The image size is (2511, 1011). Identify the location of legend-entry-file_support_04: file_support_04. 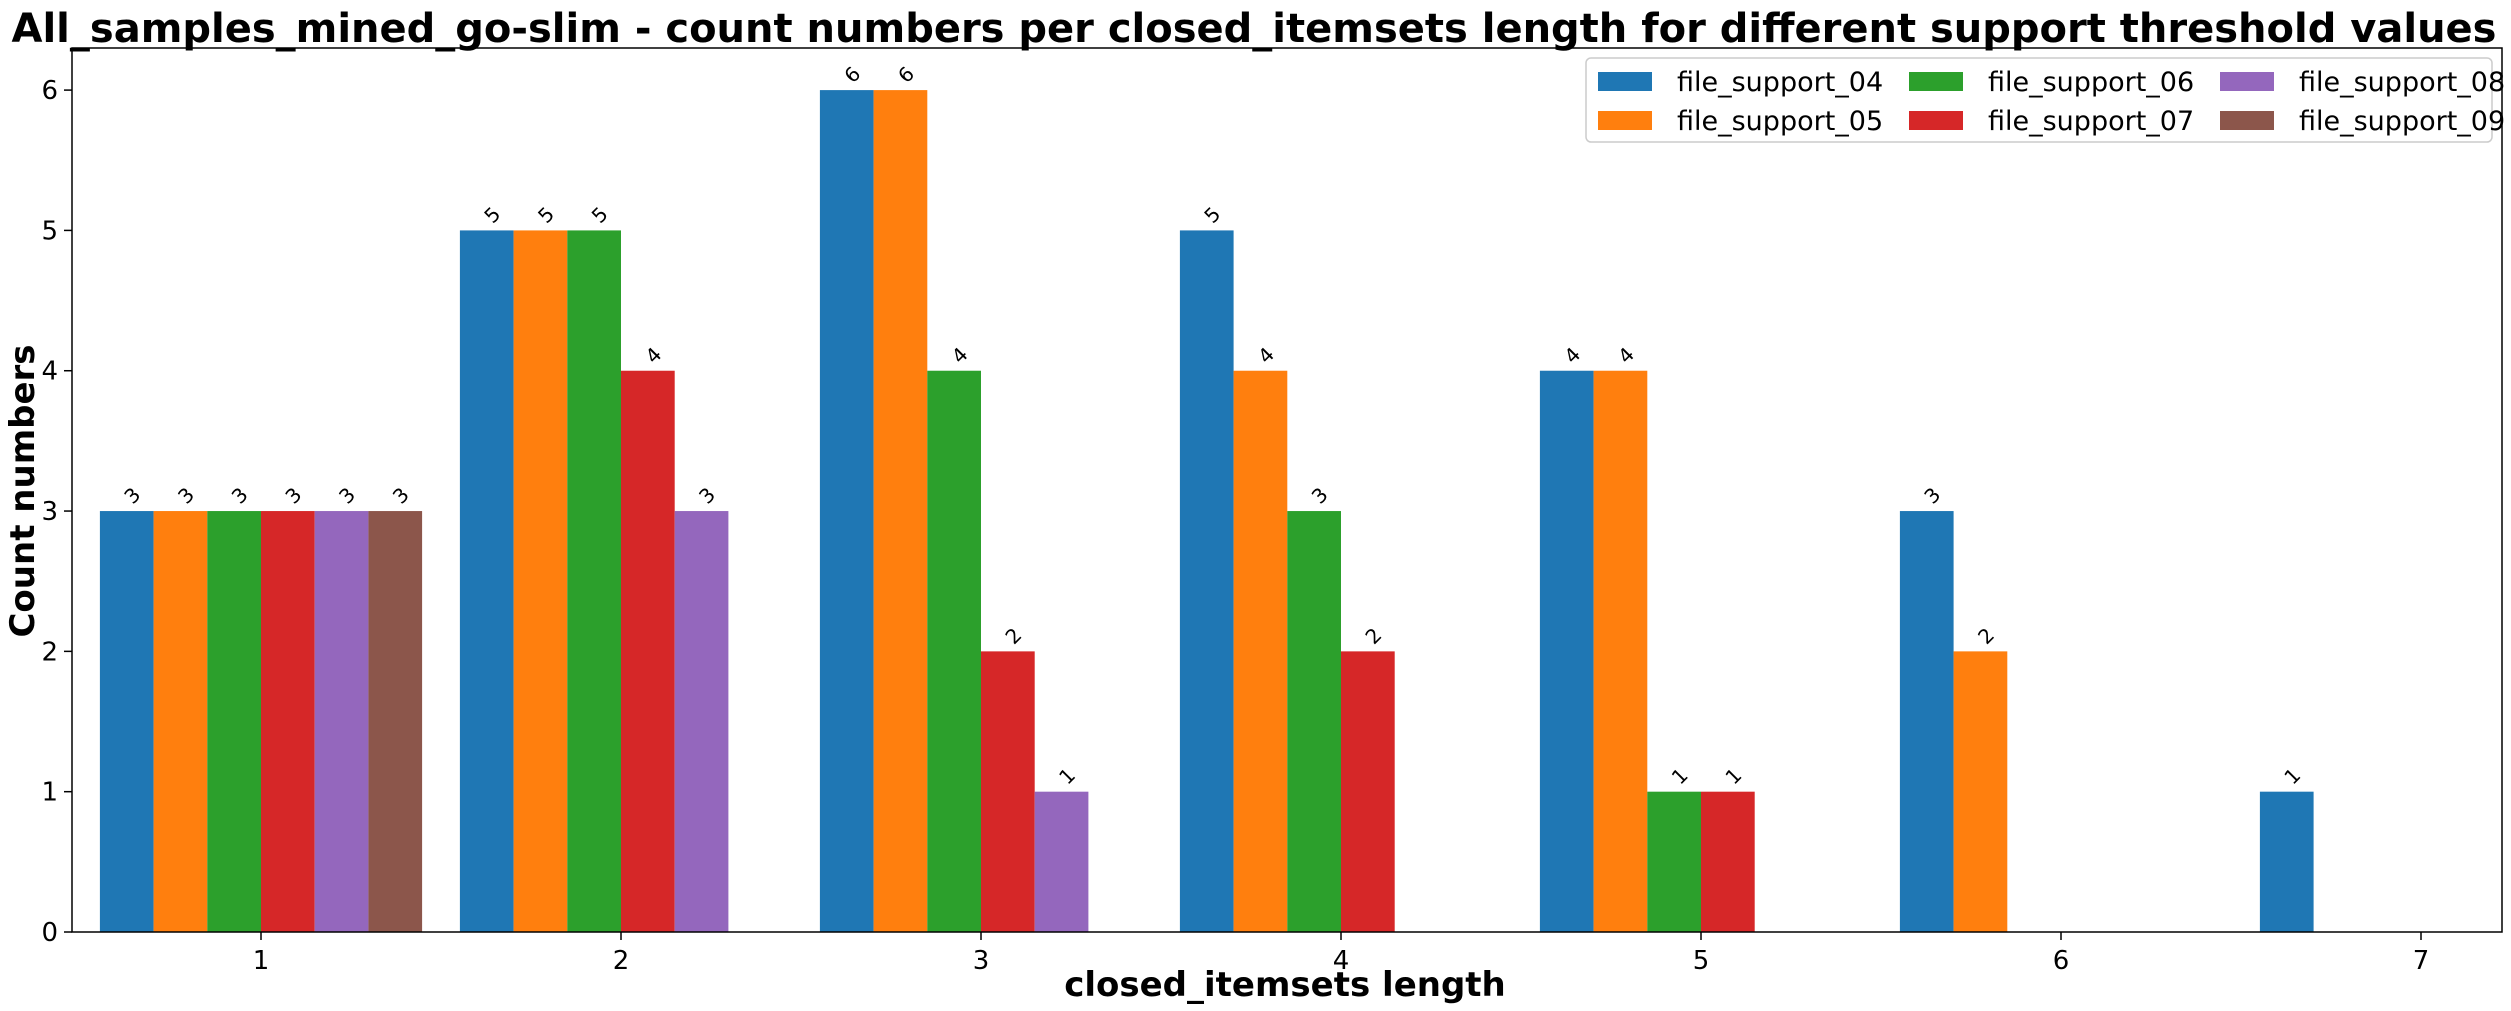
(1740, 82).